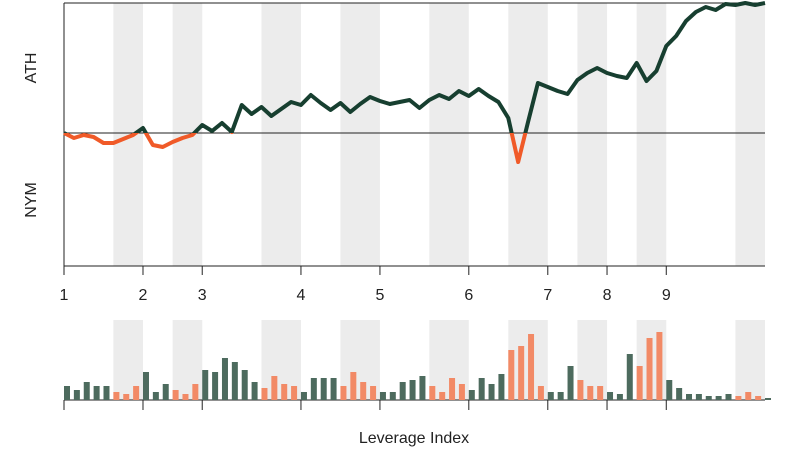 The width and height of the screenshot is (787, 454). I want to click on x-tick-label: 4, so click(301, 295).